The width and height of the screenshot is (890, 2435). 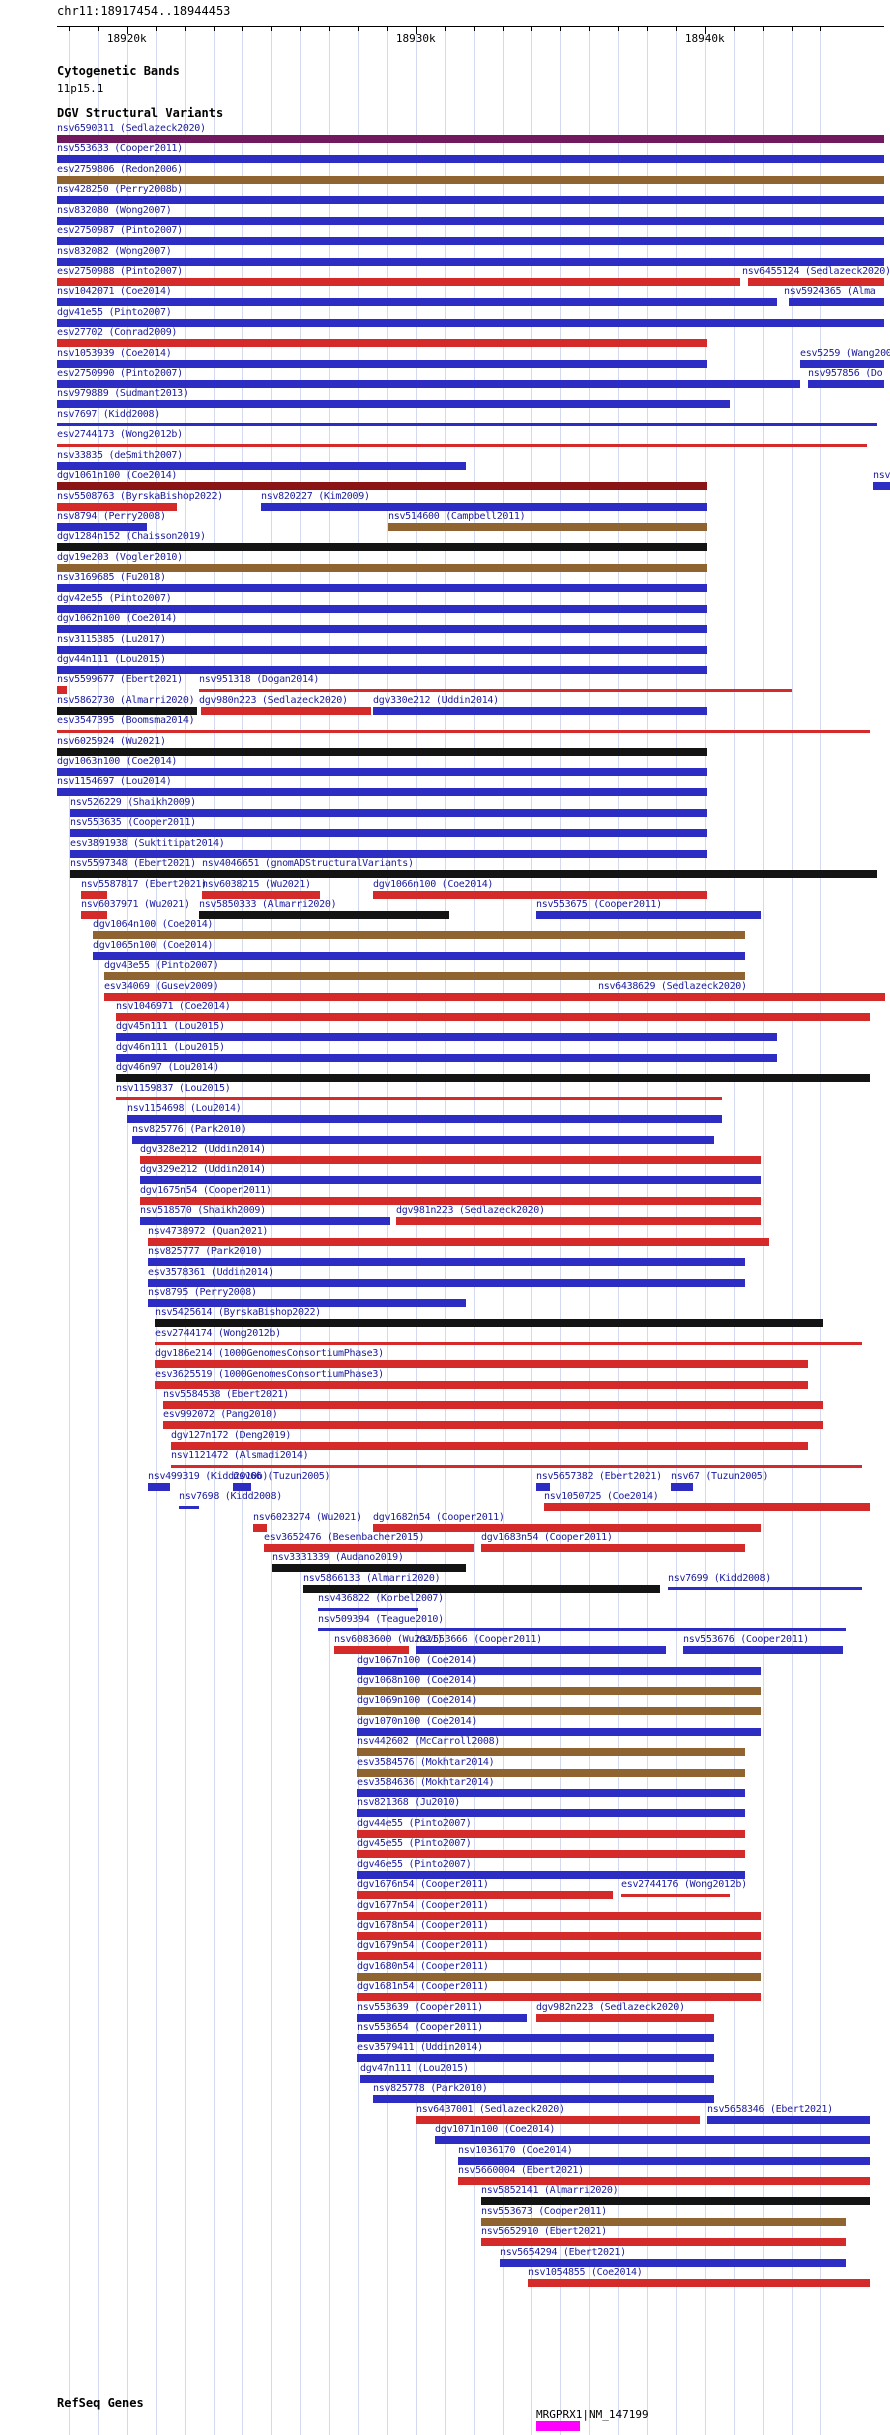 What do you see at coordinates (238, 1313) in the screenshot?
I see `variant-label: nsv5425614 (ByrskaBishop2022)` at bounding box center [238, 1313].